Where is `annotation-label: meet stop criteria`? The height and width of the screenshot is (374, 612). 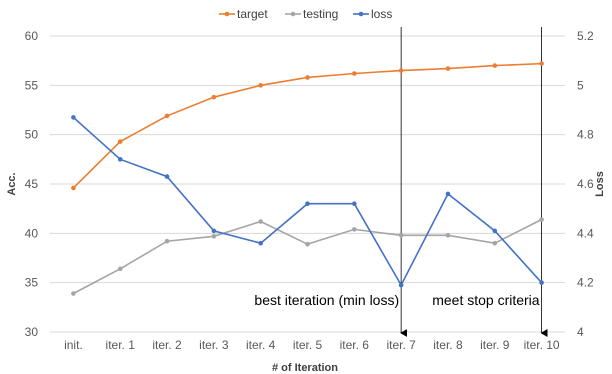
annotation-label: meet stop criteria is located at coordinates (486, 300).